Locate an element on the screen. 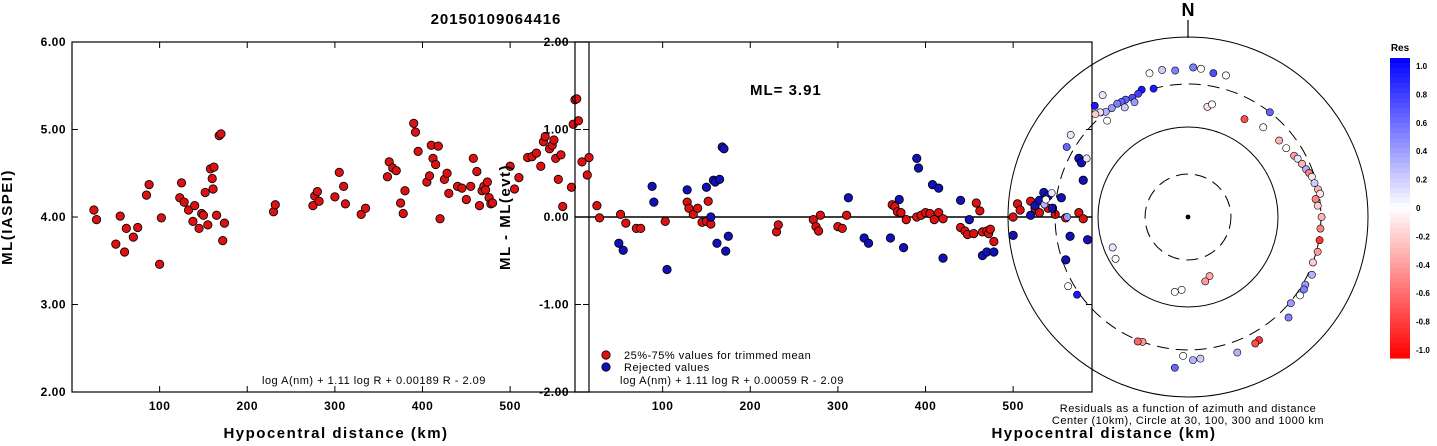  x-tick-label: 100 is located at coordinates (663, 406).